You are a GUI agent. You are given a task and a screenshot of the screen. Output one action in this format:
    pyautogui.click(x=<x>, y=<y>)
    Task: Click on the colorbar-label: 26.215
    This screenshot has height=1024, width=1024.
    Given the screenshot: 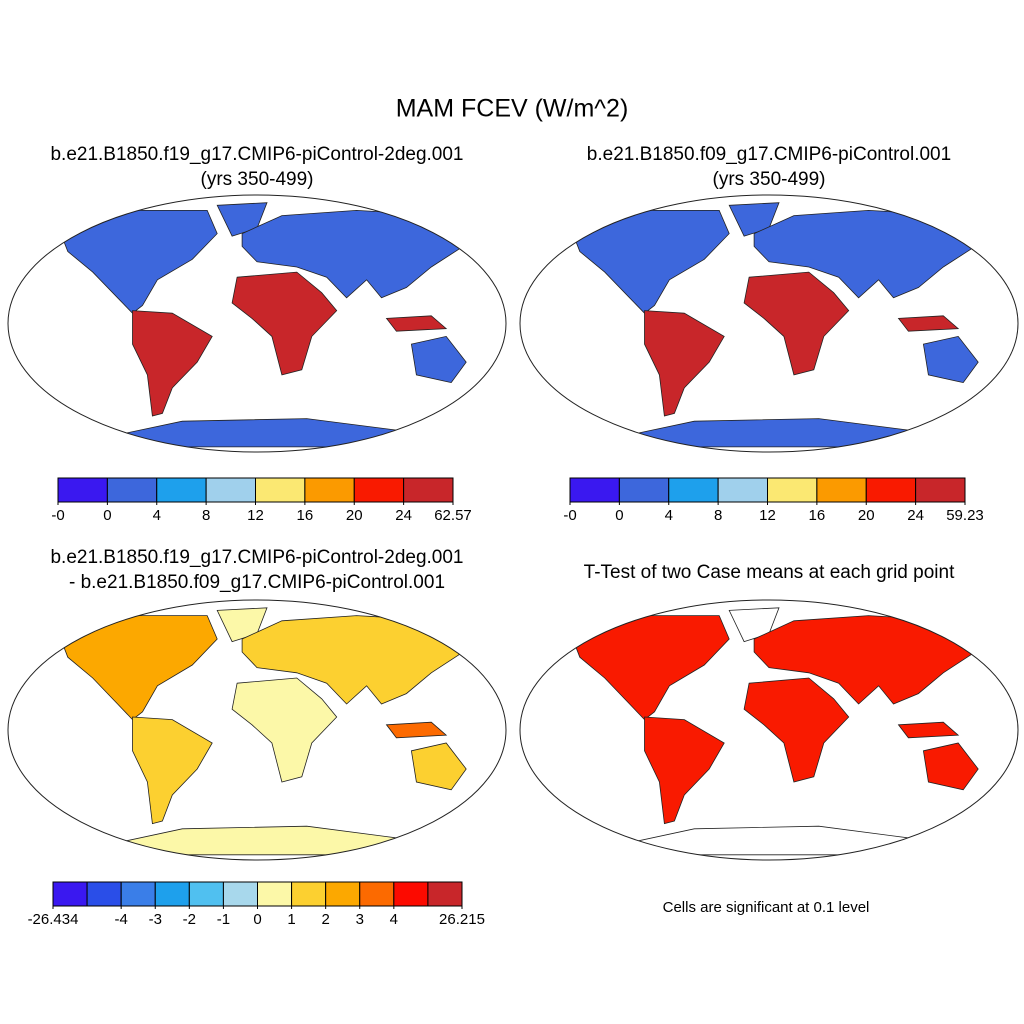 What is the action you would take?
    pyautogui.click(x=462, y=919)
    